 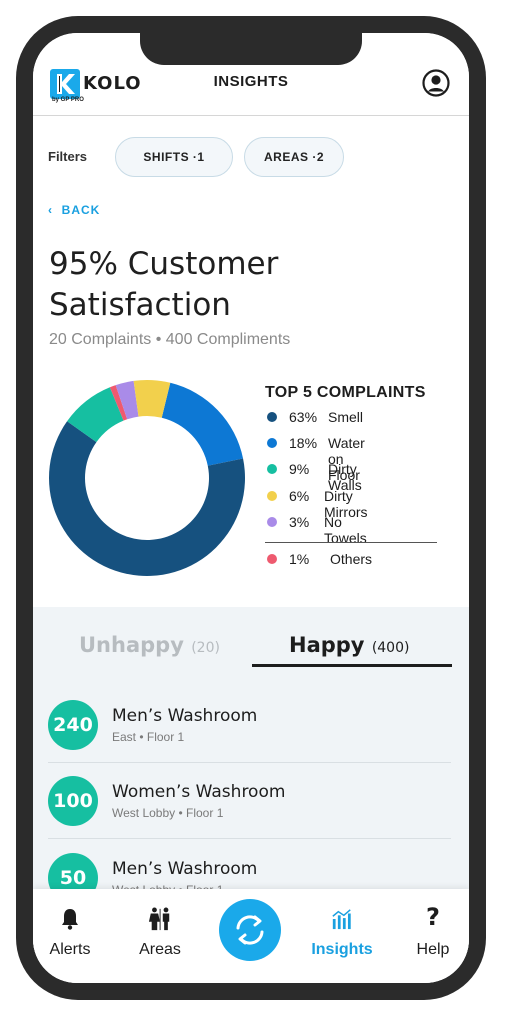 I want to click on feedback-counts: 20 Complaints • 400 Compliments, so click(x=170, y=339).